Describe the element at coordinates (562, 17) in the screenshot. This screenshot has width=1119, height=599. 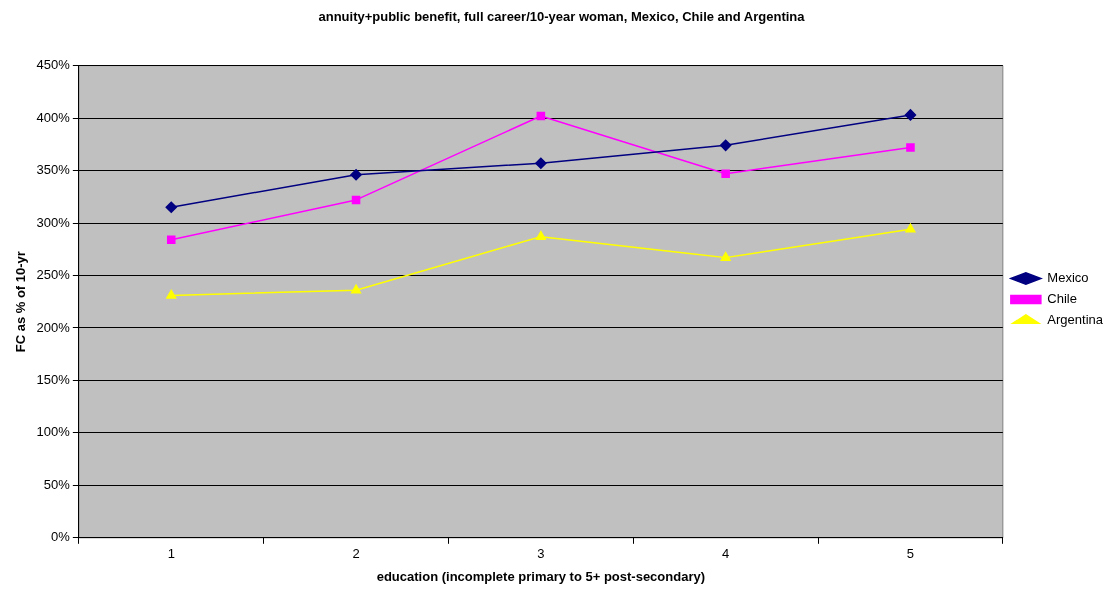
I see `chart-title: annuity+public benefit, full career/10-year woman, Mexico, Chile and Argentina` at that location.